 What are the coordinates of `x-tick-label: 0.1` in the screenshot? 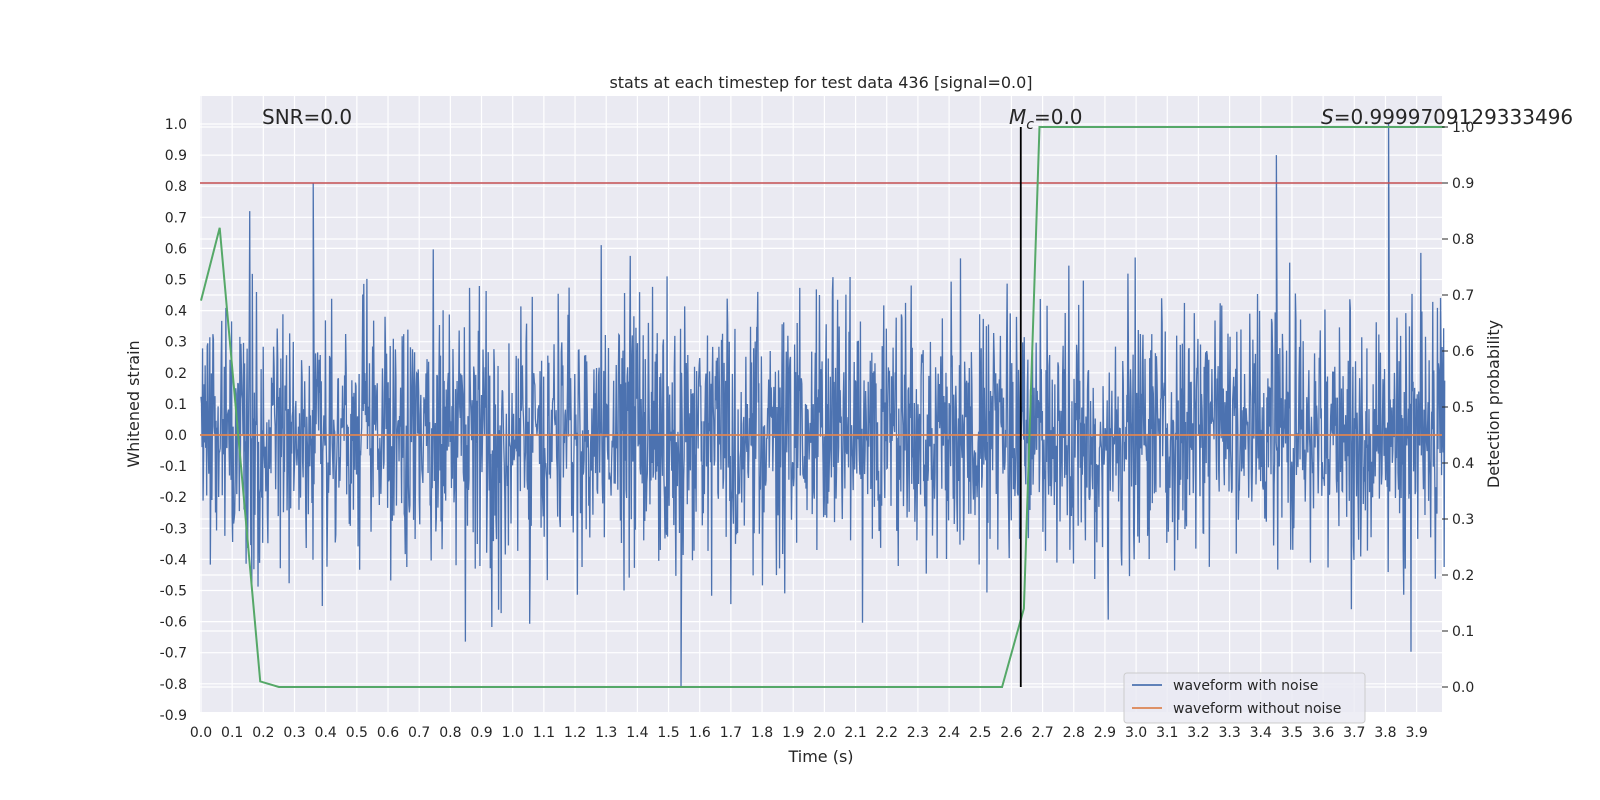 It's located at (232, 733).